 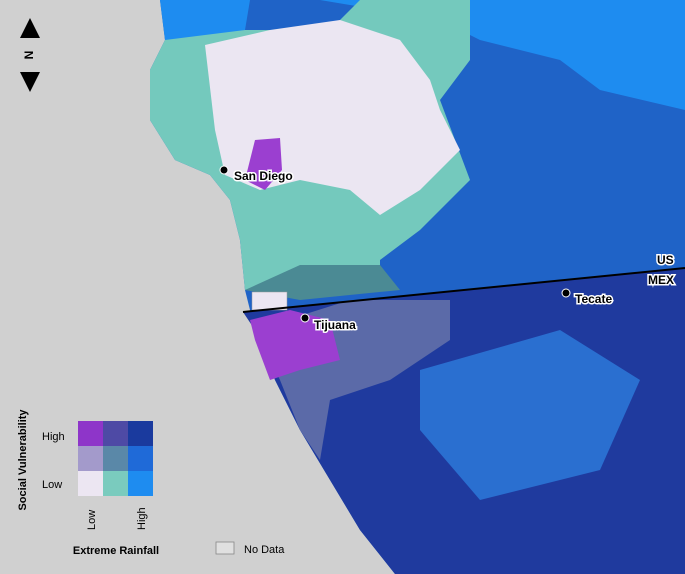 What do you see at coordinates (661, 280) in the screenshot?
I see `border-label: MEX` at bounding box center [661, 280].